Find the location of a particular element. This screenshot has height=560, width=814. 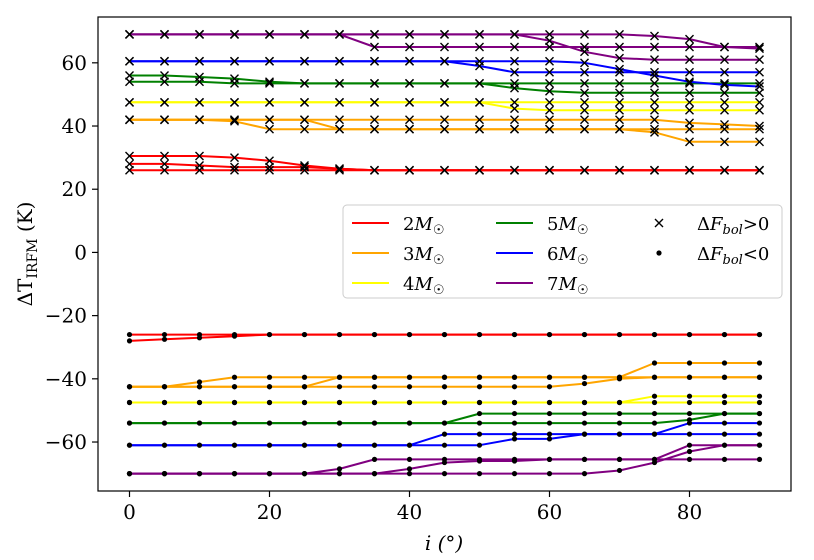

y-tick-label: −20 is located at coordinates (66, 316).